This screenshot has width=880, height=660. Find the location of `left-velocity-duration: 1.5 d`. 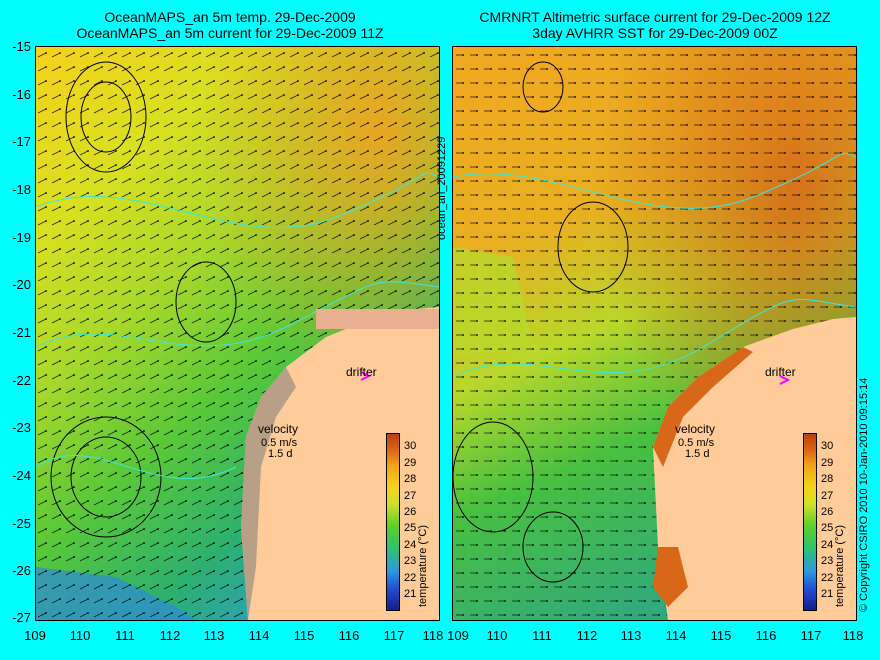

left-velocity-duration: 1.5 d is located at coordinates (280, 454).